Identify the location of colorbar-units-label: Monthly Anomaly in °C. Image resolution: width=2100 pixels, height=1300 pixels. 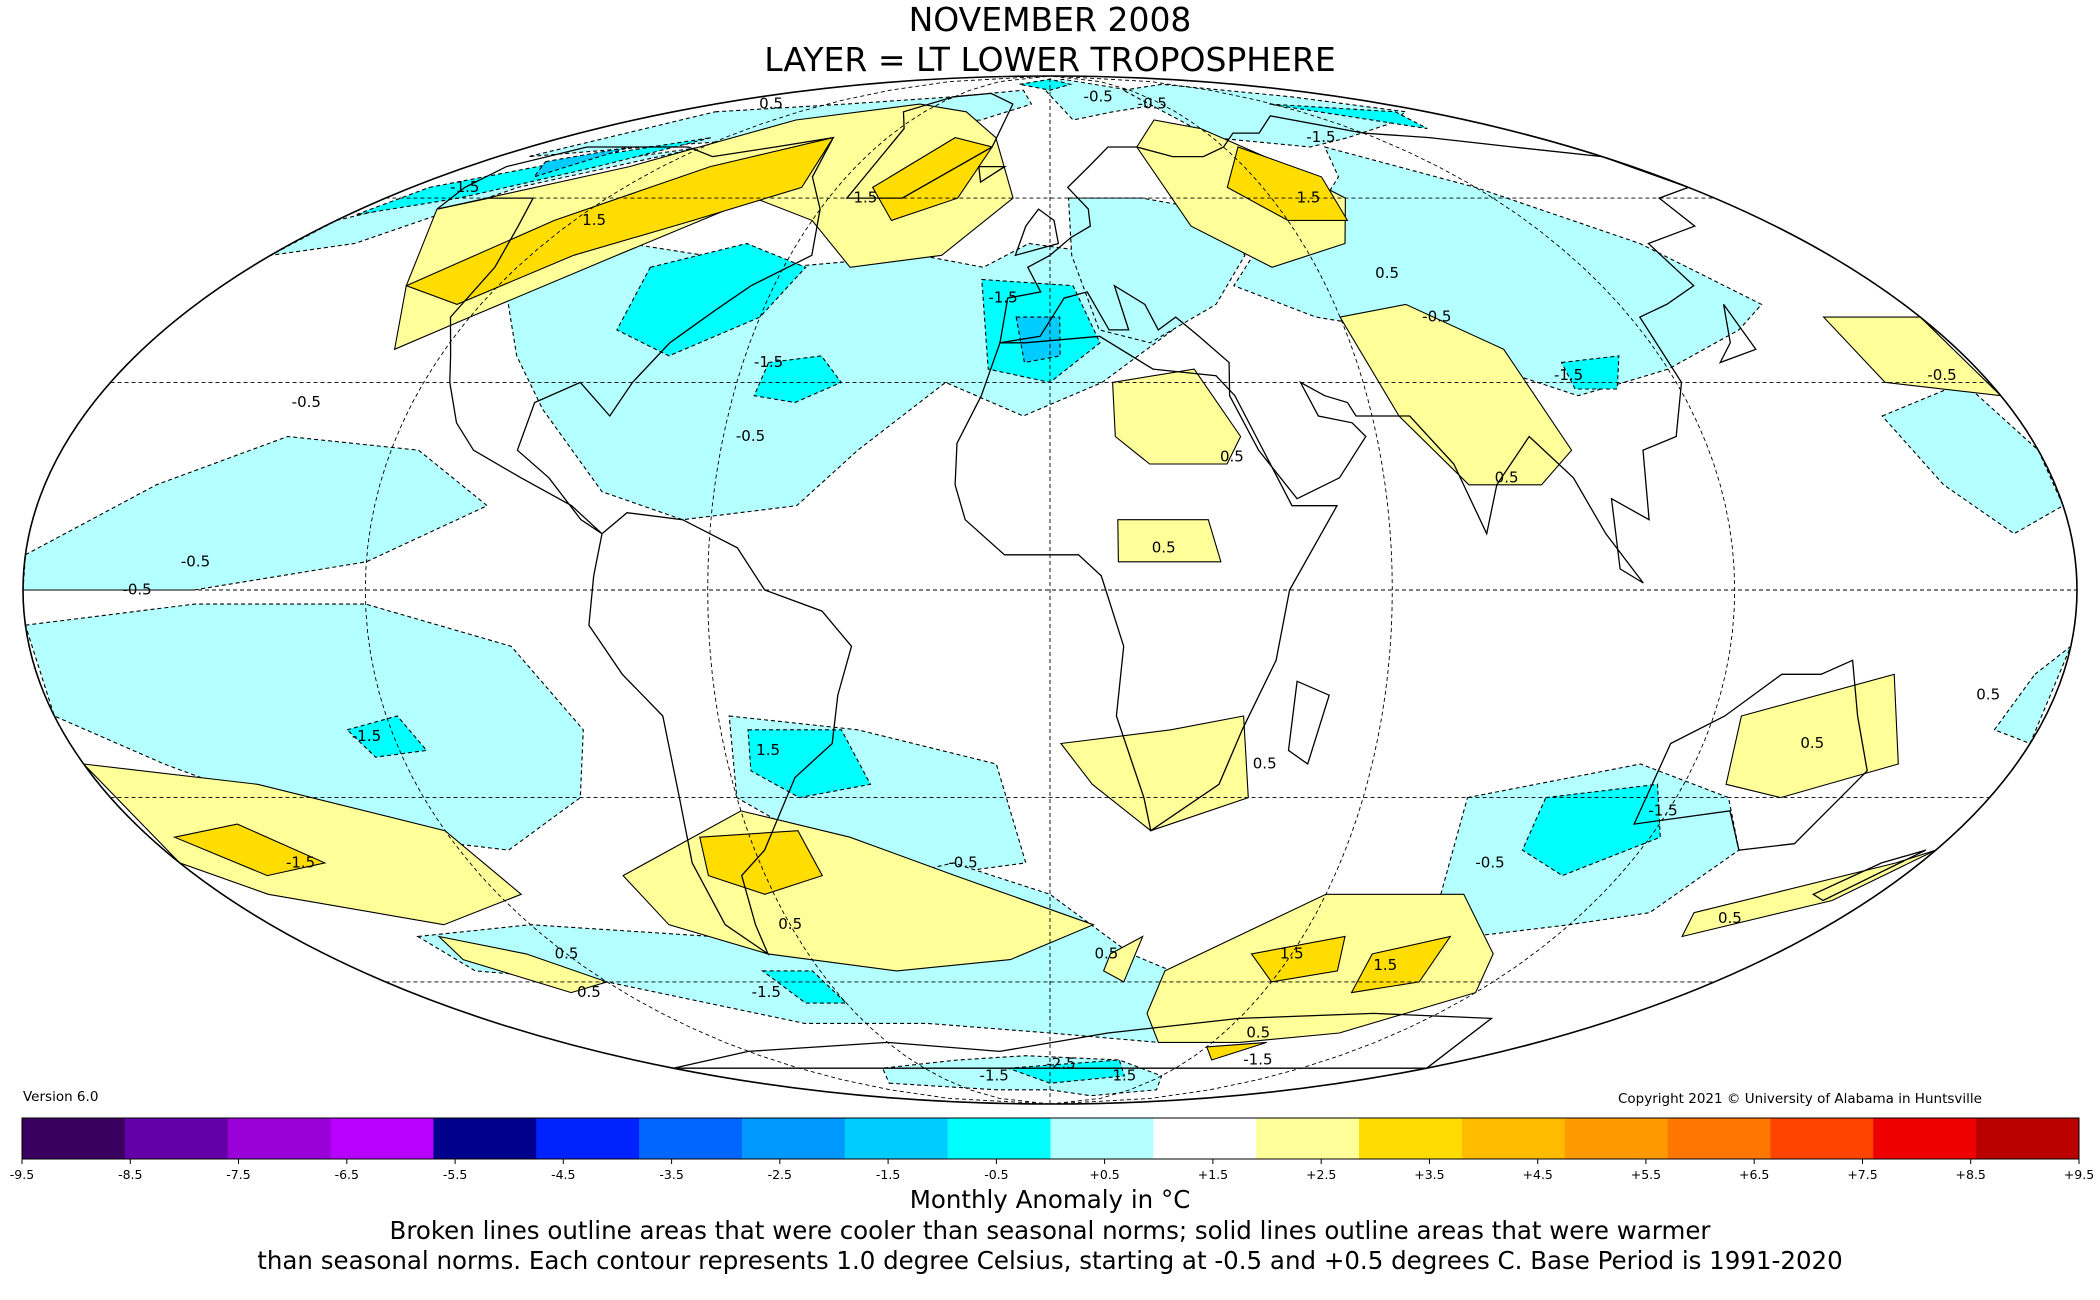
(1050, 1199).